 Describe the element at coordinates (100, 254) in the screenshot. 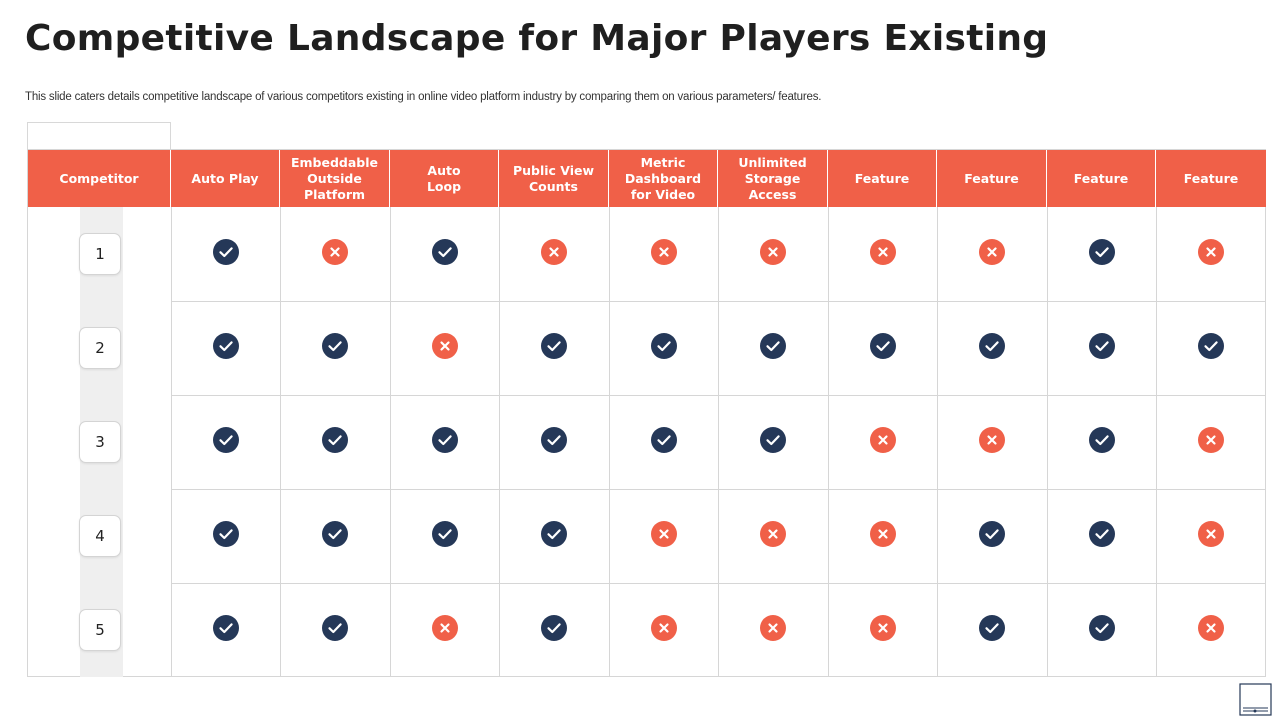

I see `competitor-number: 1` at that location.